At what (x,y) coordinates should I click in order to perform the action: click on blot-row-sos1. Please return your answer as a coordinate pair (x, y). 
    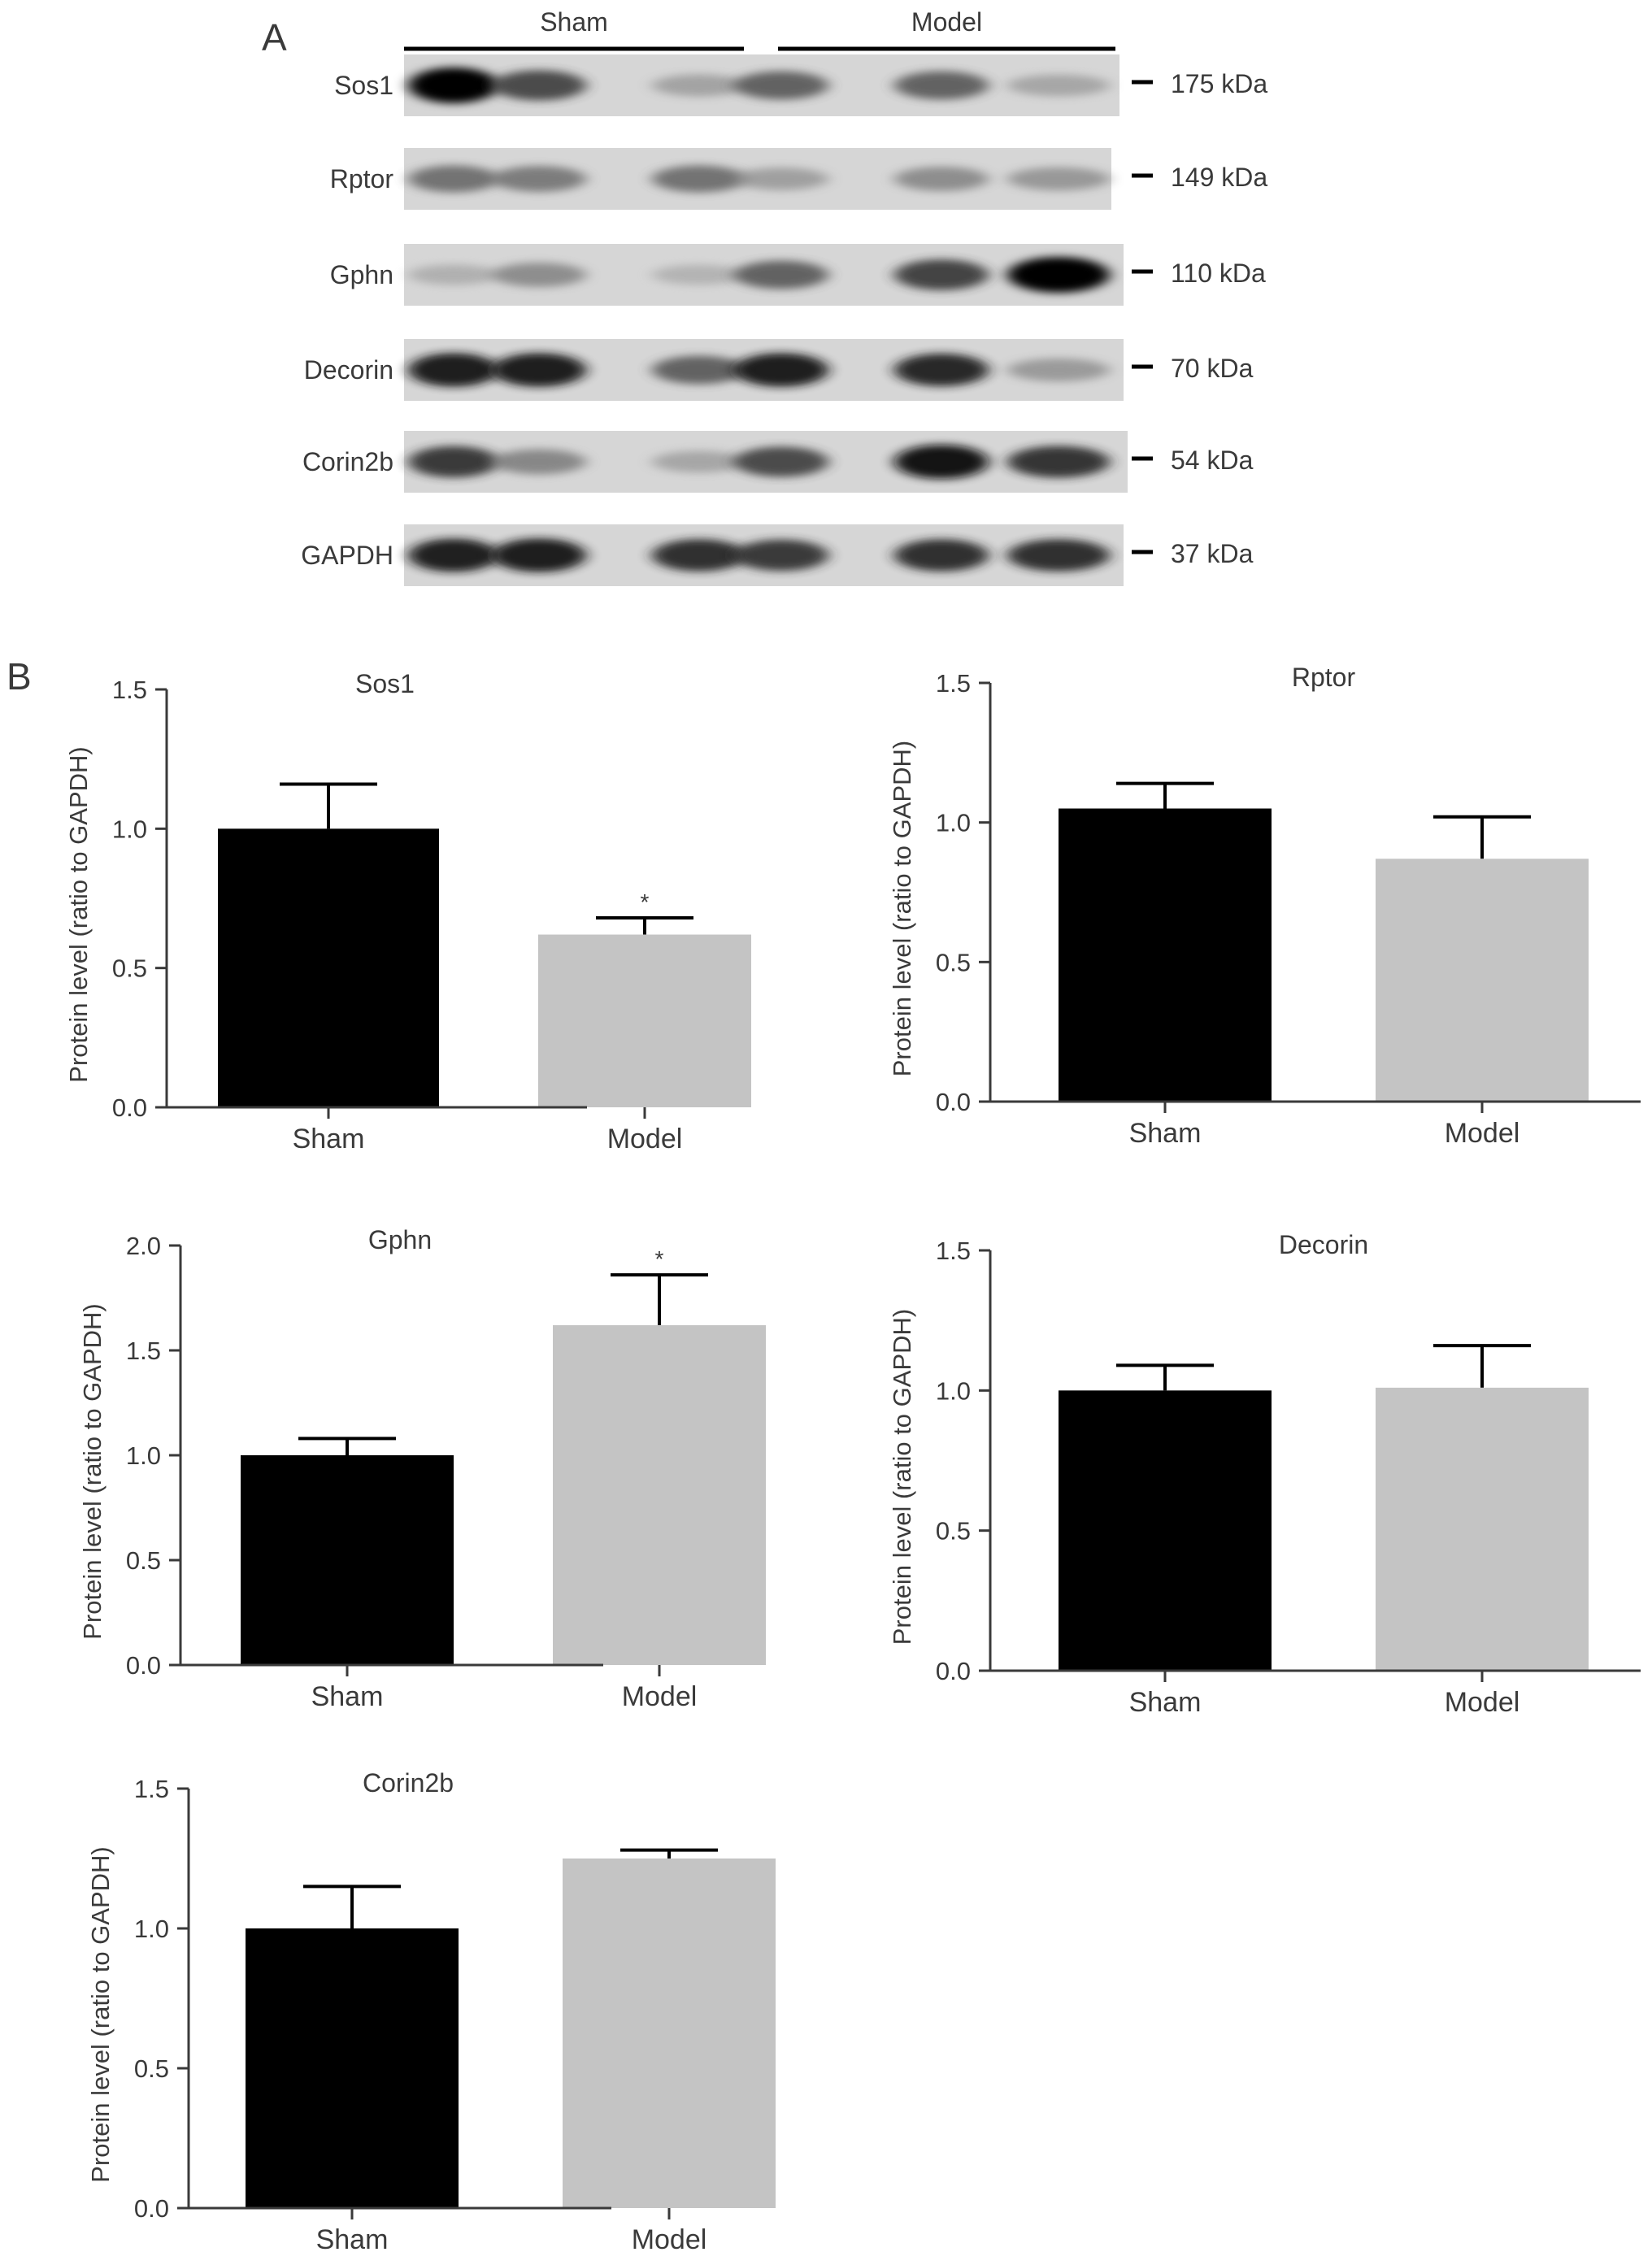
    Looking at the image, I should click on (761, 85).